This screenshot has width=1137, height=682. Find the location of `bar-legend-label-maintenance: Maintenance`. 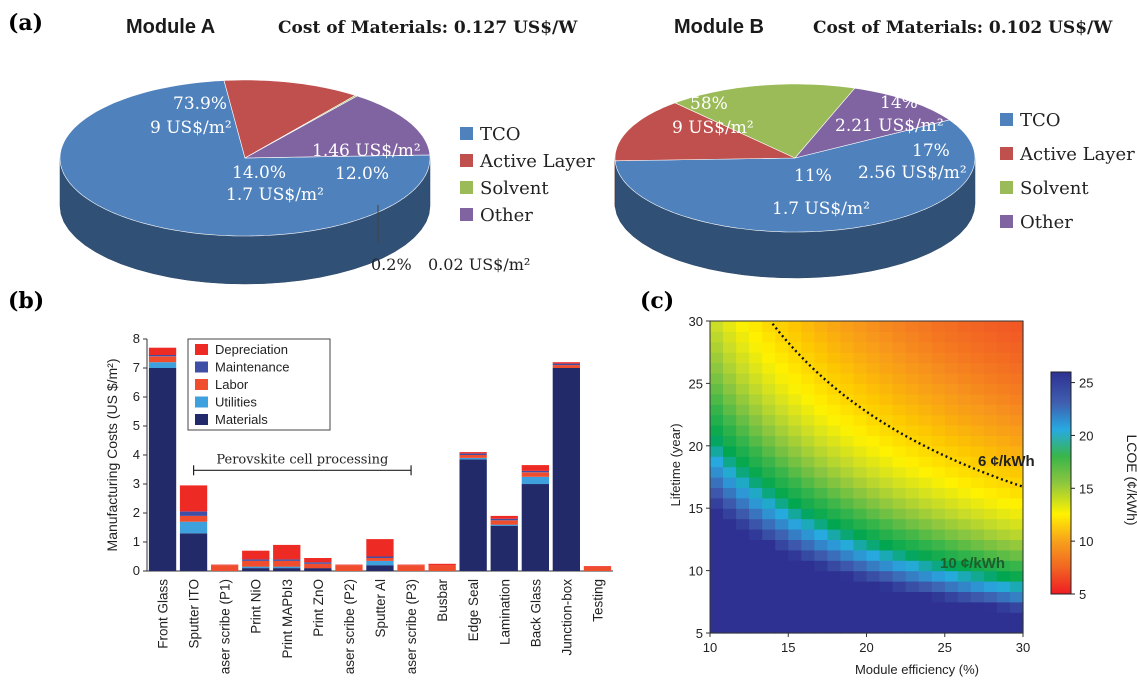

bar-legend-label-maintenance: Maintenance is located at coordinates (252, 367).